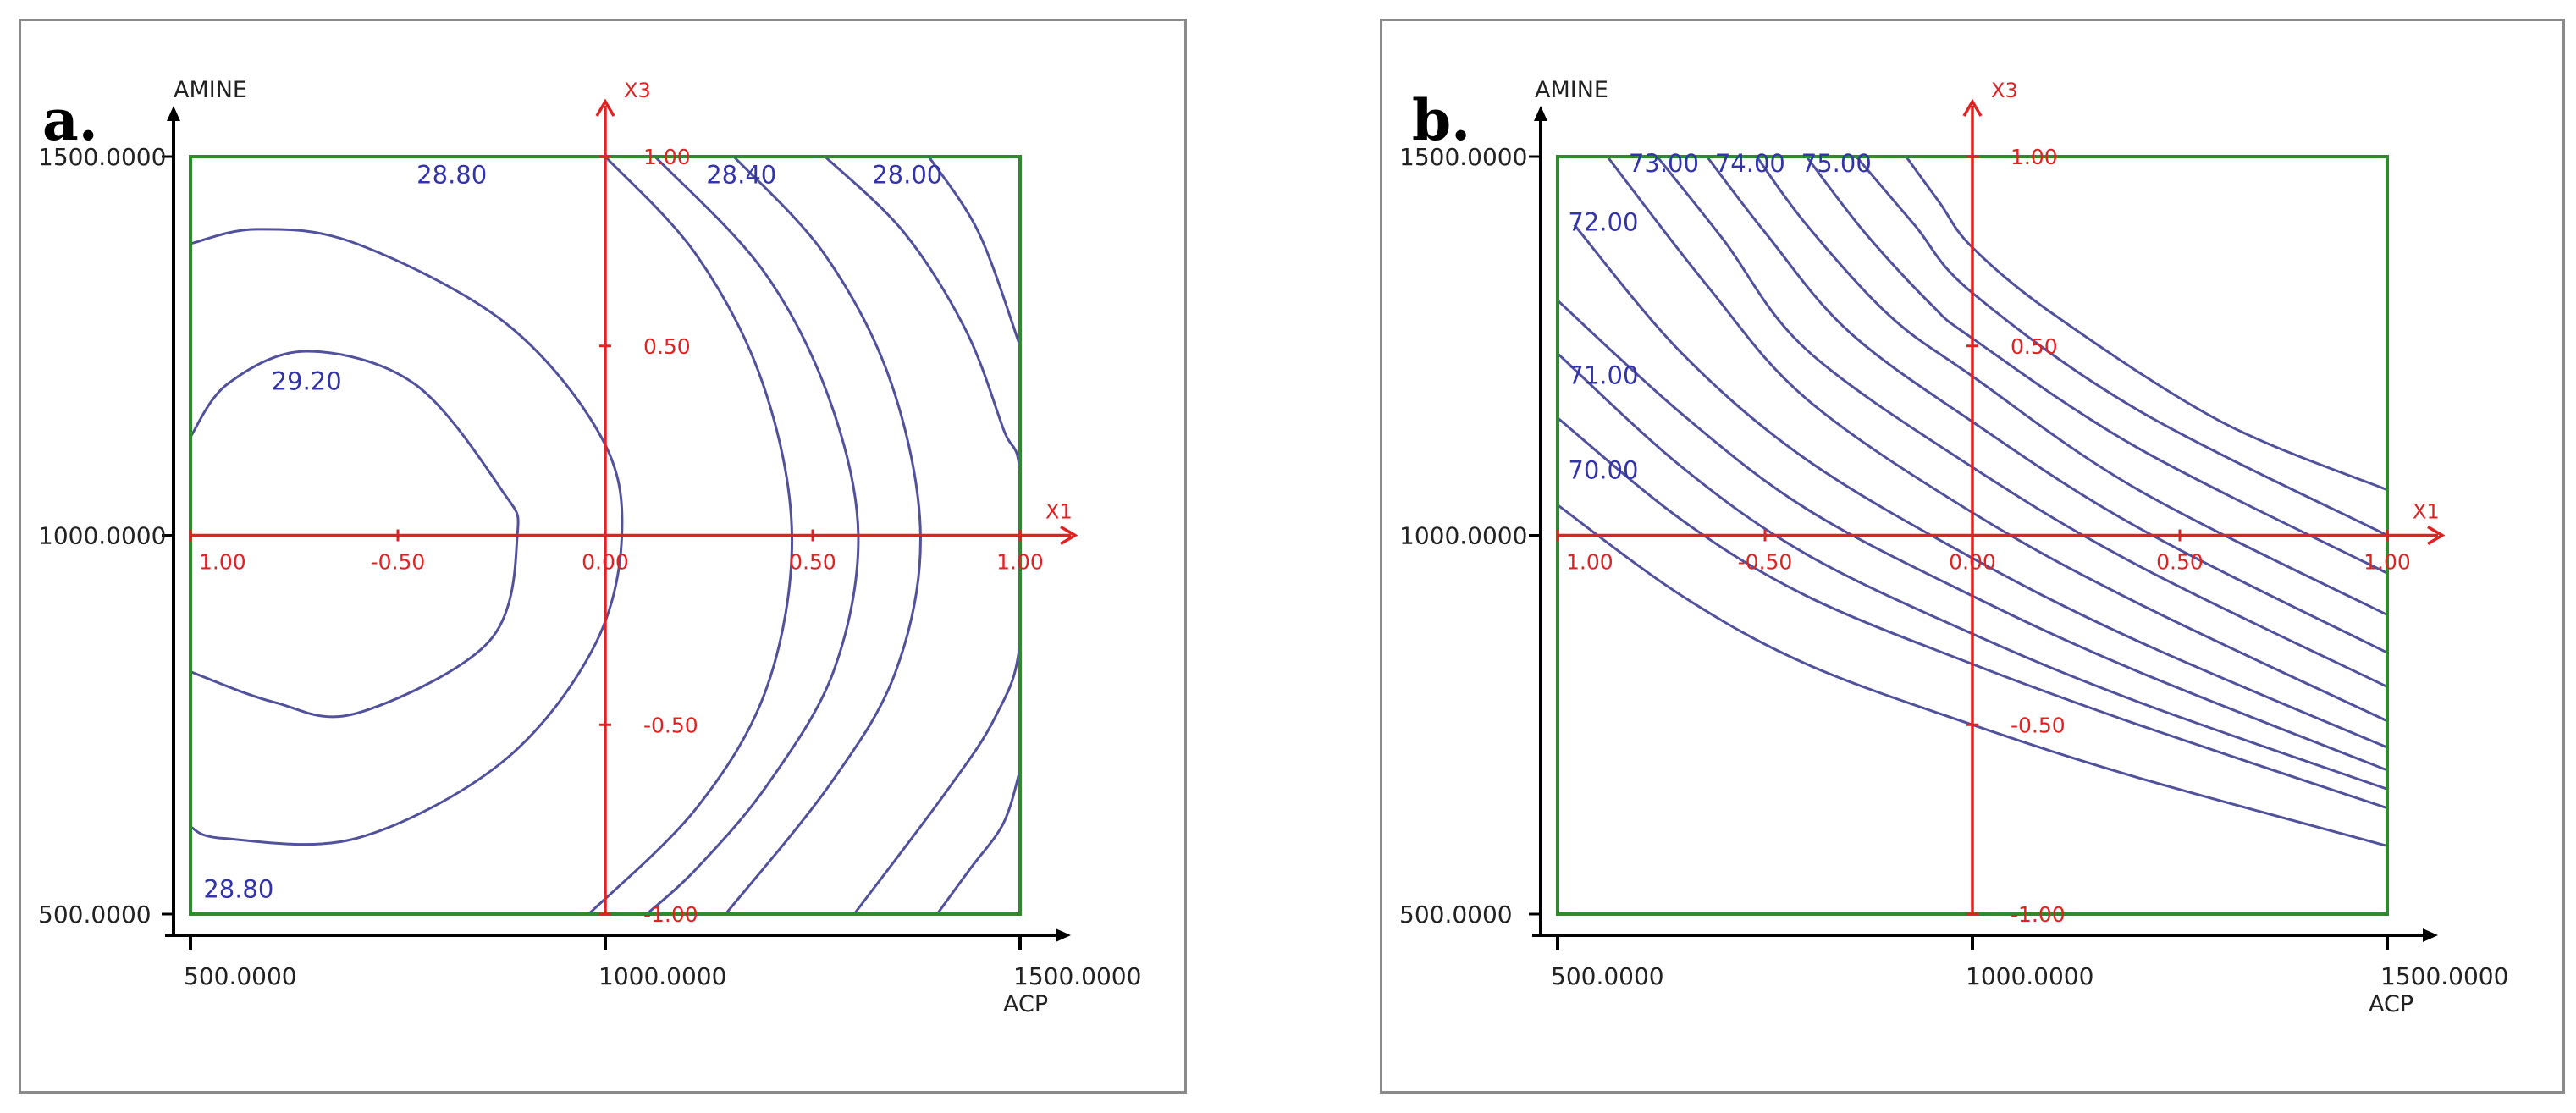 Image resolution: width=2576 pixels, height=1113 pixels. What do you see at coordinates (741, 174) in the screenshot?
I see `contour-level-label: 28.40` at bounding box center [741, 174].